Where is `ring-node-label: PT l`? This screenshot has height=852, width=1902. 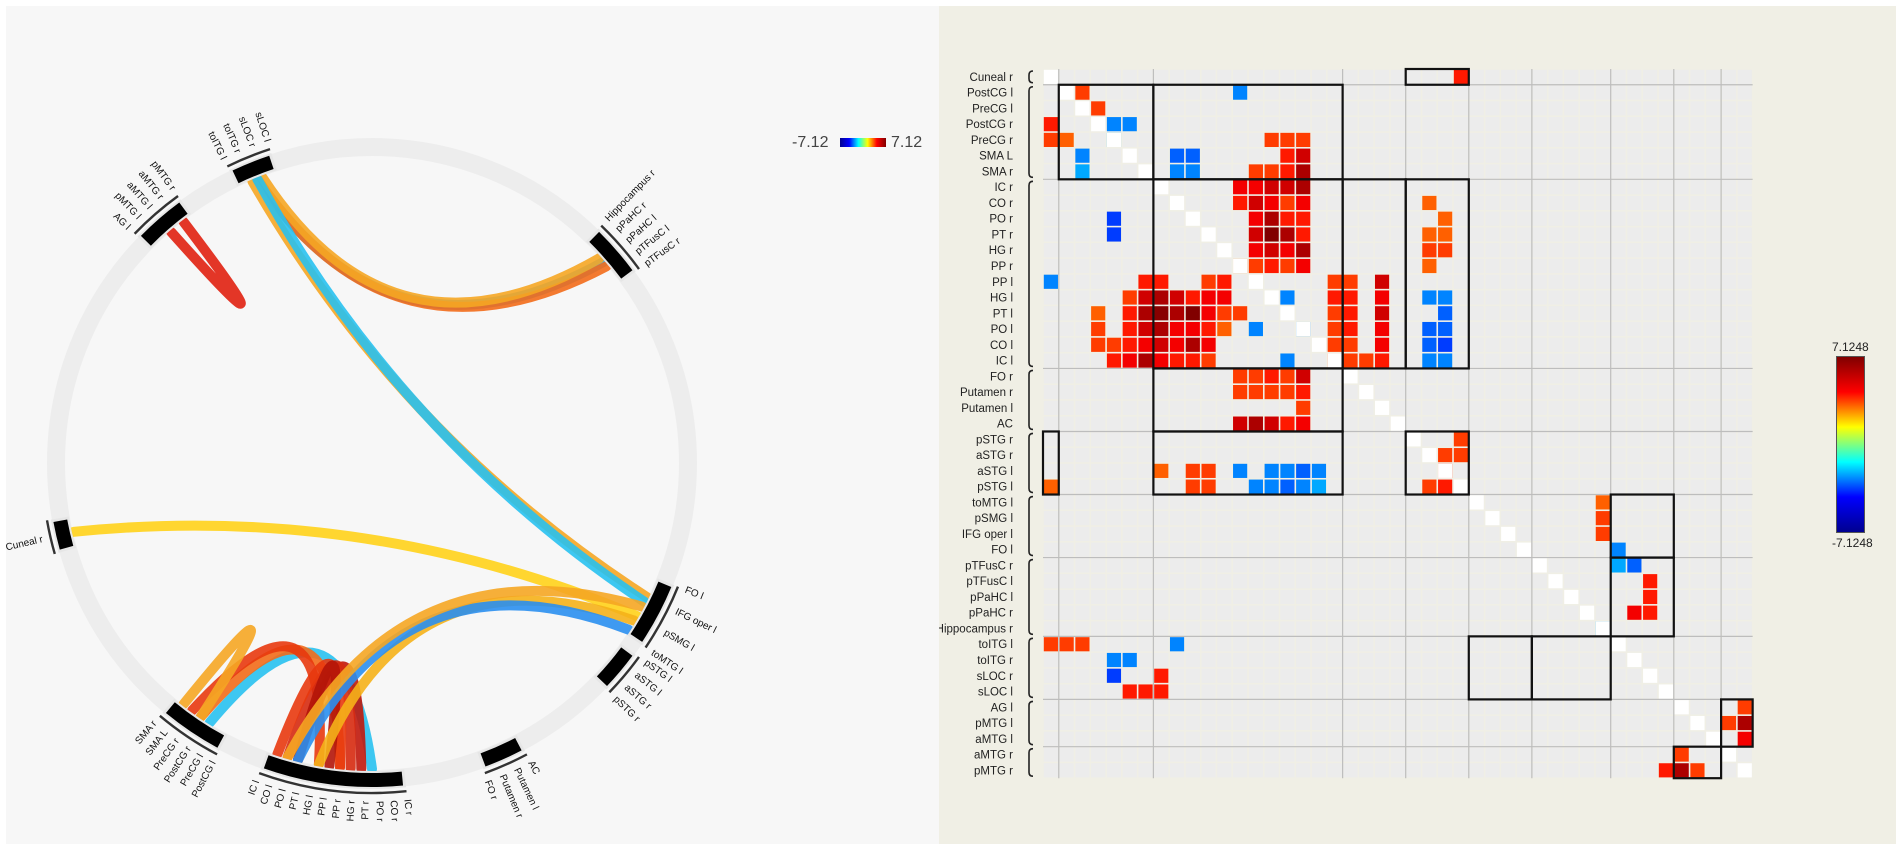 ring-node-label: PT l is located at coordinates (295, 801).